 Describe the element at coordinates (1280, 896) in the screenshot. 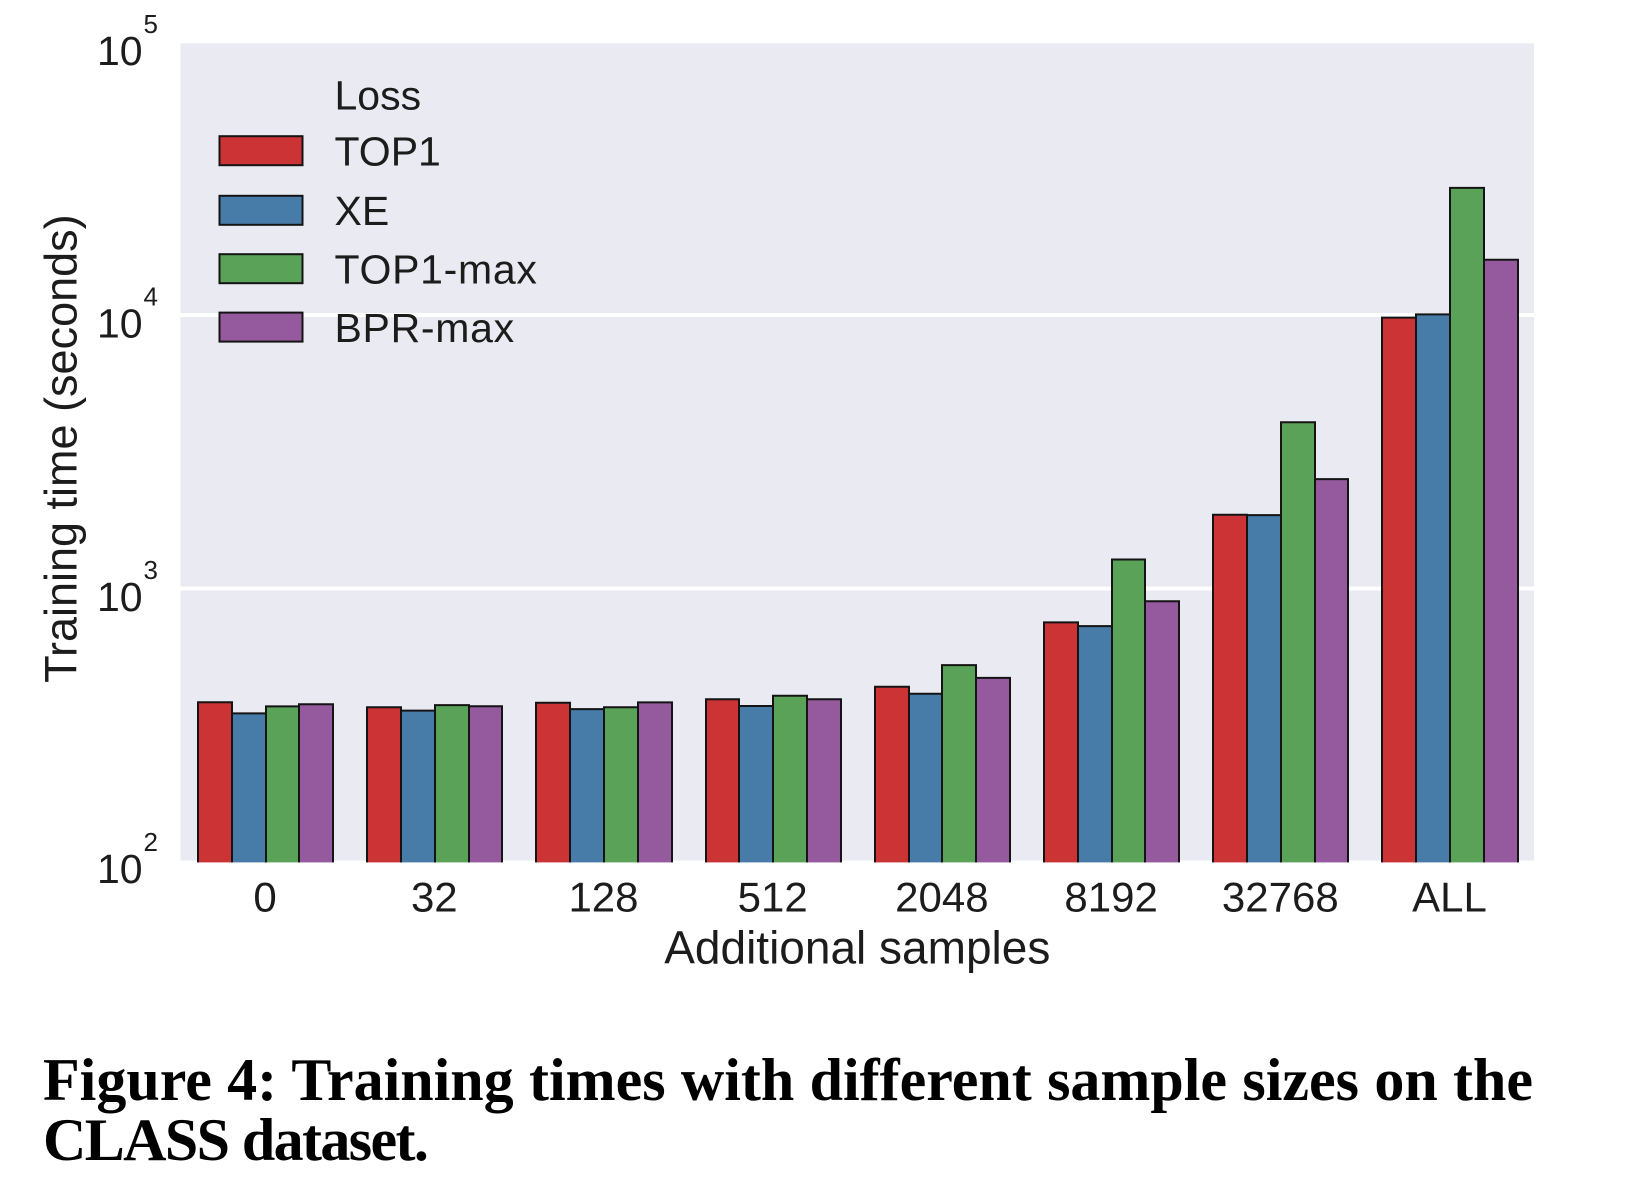

I see `svg-text: 32768` at that location.